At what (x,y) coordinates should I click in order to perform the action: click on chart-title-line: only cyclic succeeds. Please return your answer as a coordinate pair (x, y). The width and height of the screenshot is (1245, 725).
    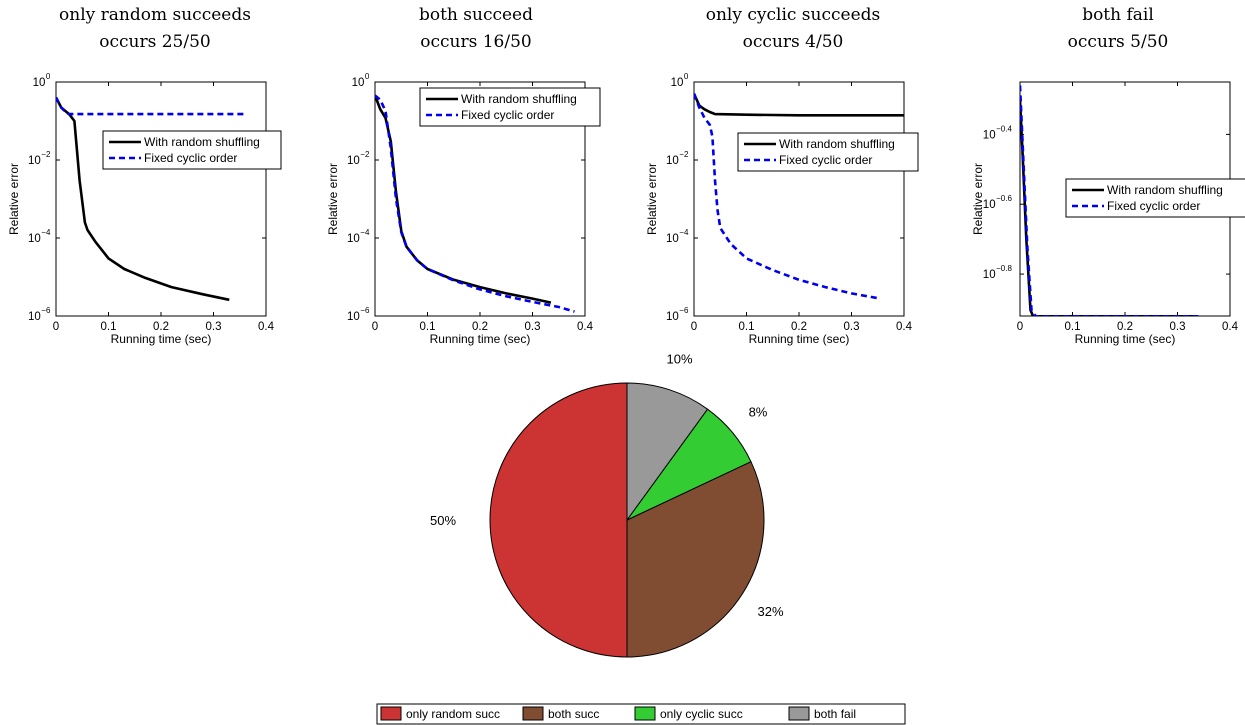
    Looking at the image, I should click on (793, 15).